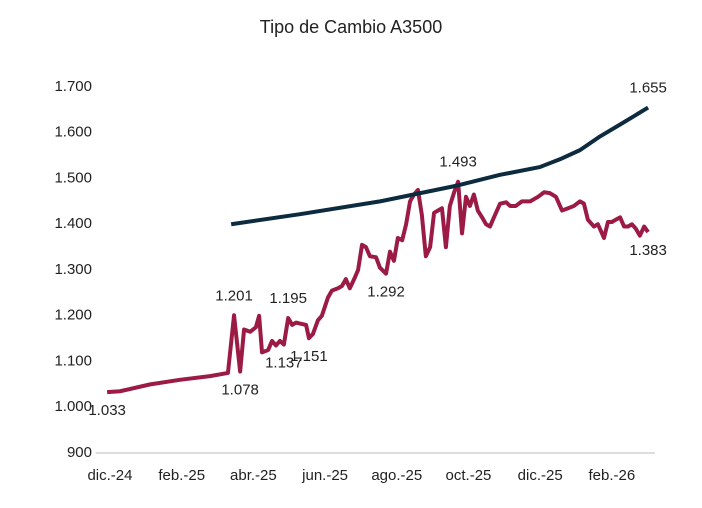 Image resolution: width=702 pixels, height=508 pixels. What do you see at coordinates (73, 177) in the screenshot?
I see `y-tick-label: 1.500` at bounding box center [73, 177].